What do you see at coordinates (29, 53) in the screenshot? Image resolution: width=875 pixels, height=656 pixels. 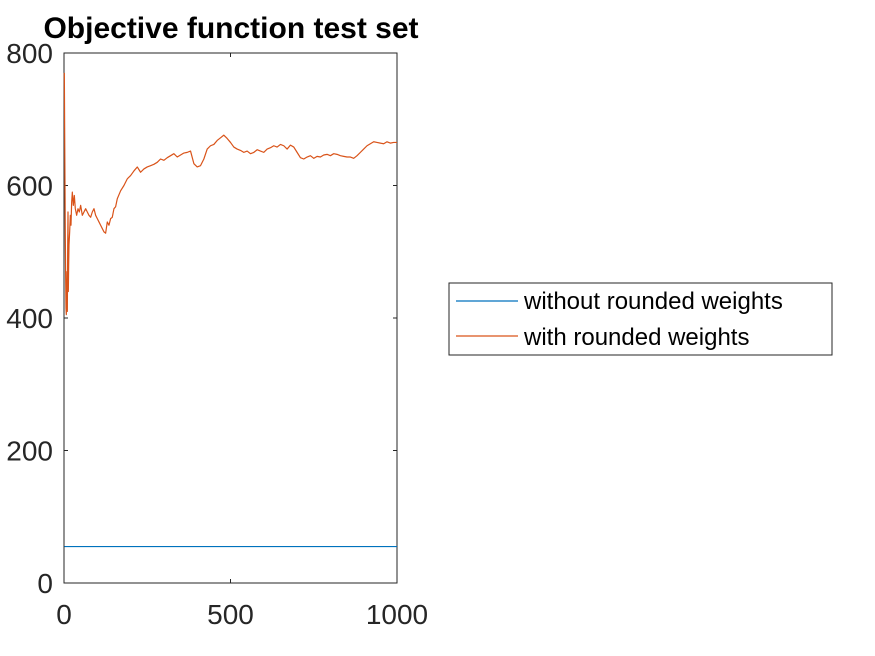 I see `y-tick-label: 800` at bounding box center [29, 53].